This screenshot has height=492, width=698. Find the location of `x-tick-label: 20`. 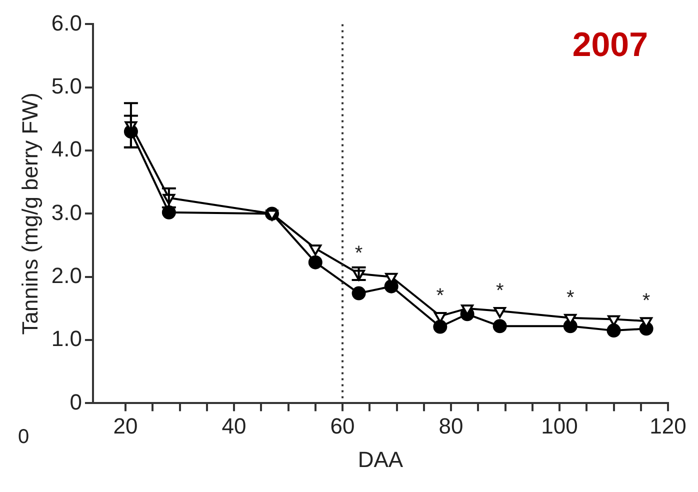

x-tick-label: 20 is located at coordinates (125, 425).